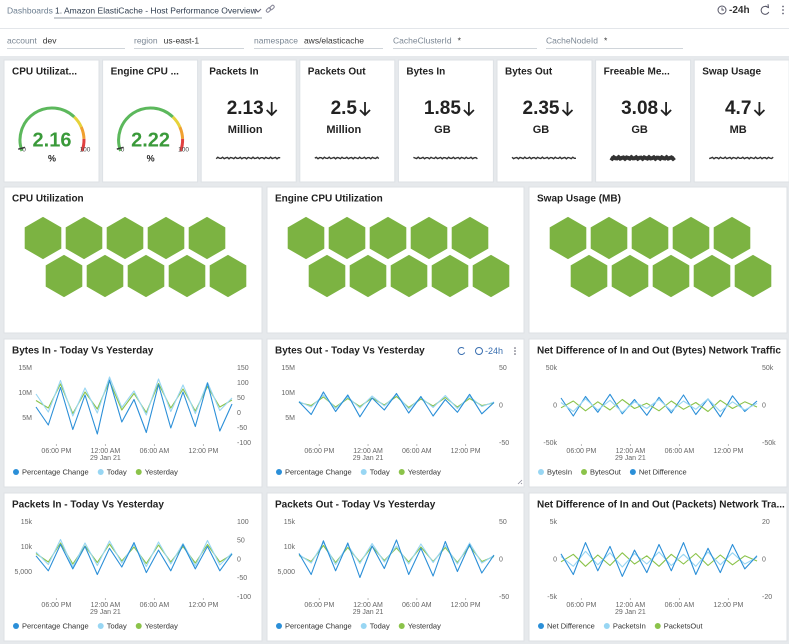 This screenshot has width=789, height=644. I want to click on panel-time-range: -24h, so click(494, 351).